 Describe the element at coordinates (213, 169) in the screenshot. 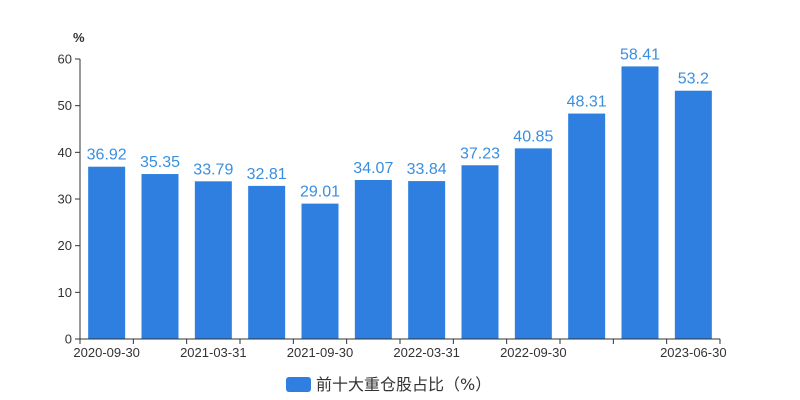

I see `data-label: 33.79` at that location.